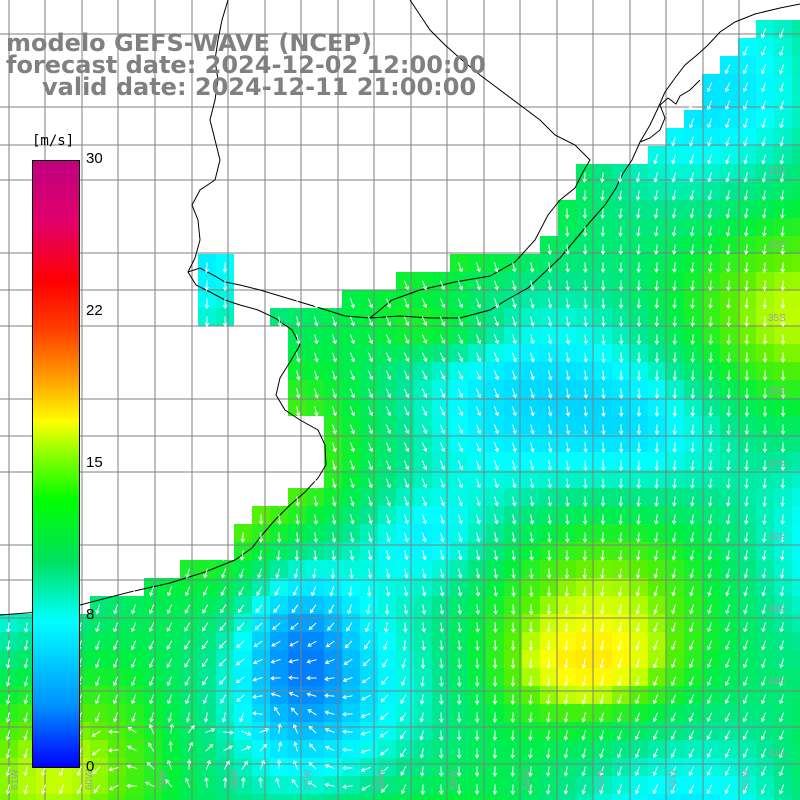  I want to click on lat-label-39s: 39S, so click(777, 609).